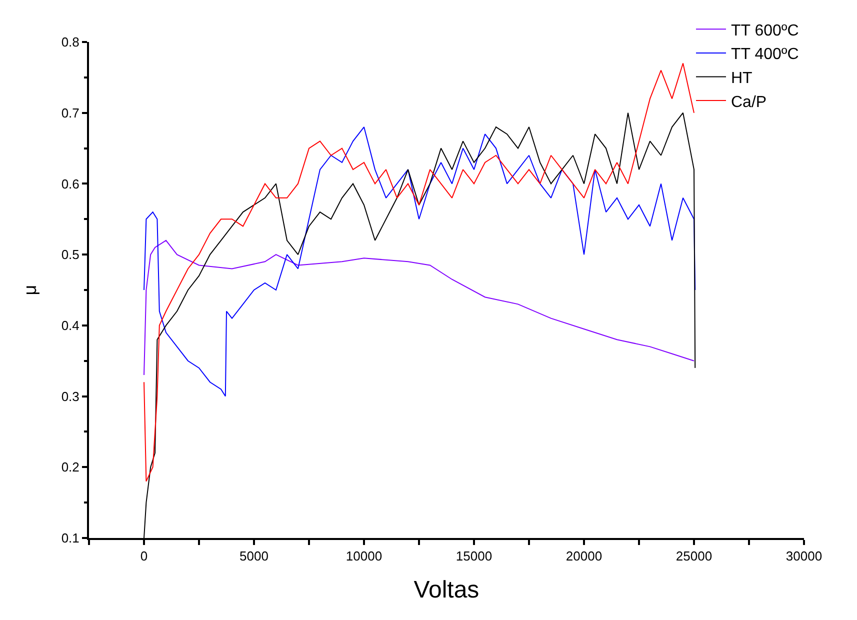  I want to click on x-tick-label: 5000, so click(254, 556).